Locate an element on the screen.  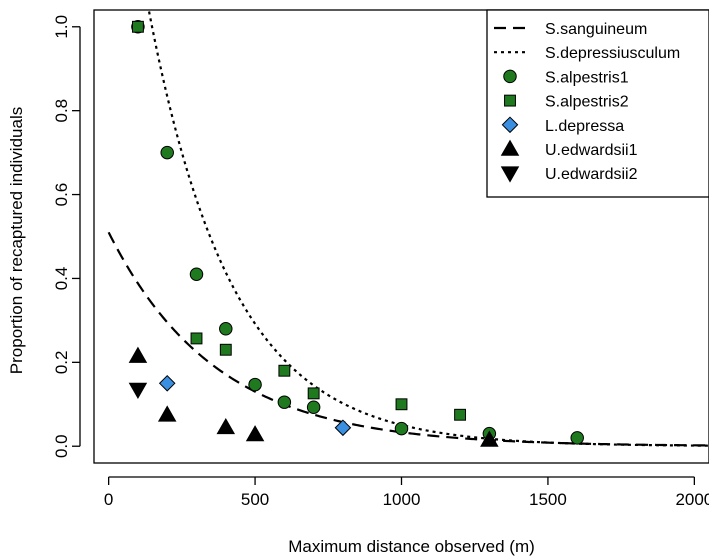
x-axis: 0 500 1000 1500 2000 is located at coordinates (406, 492).